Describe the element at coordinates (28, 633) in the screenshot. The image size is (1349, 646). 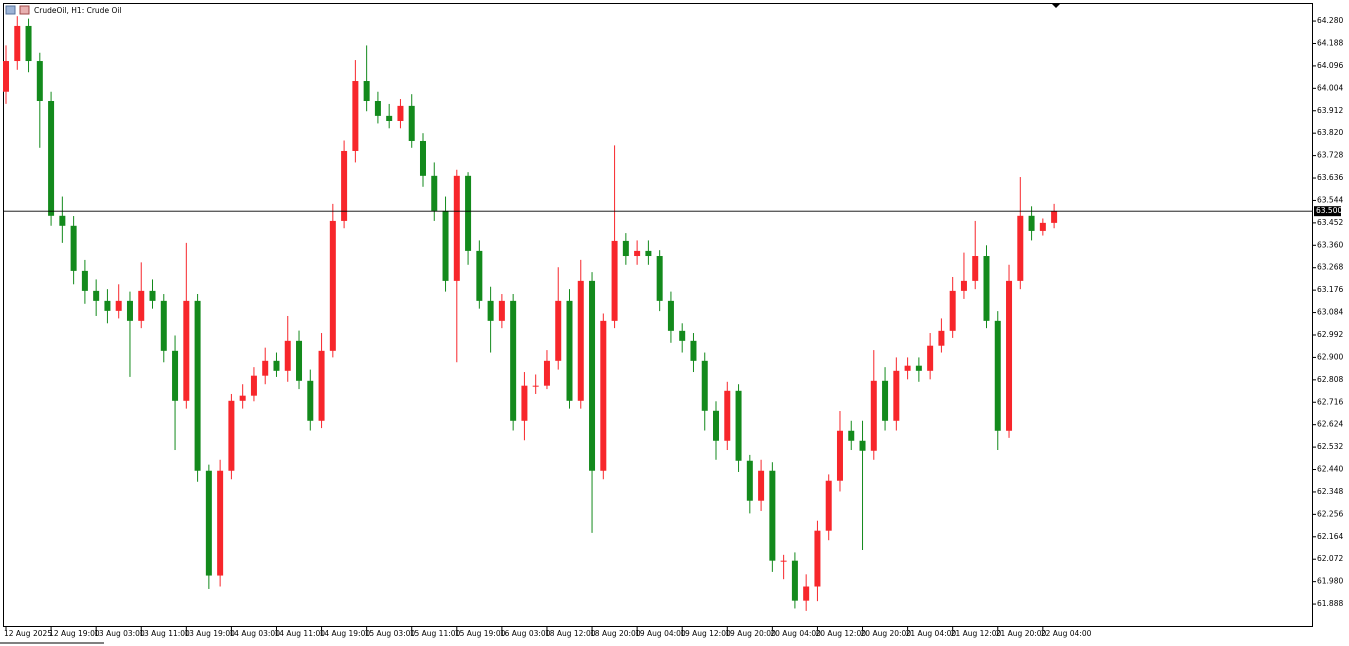
I see `x-tick-label: 12 Aug 2025` at that location.